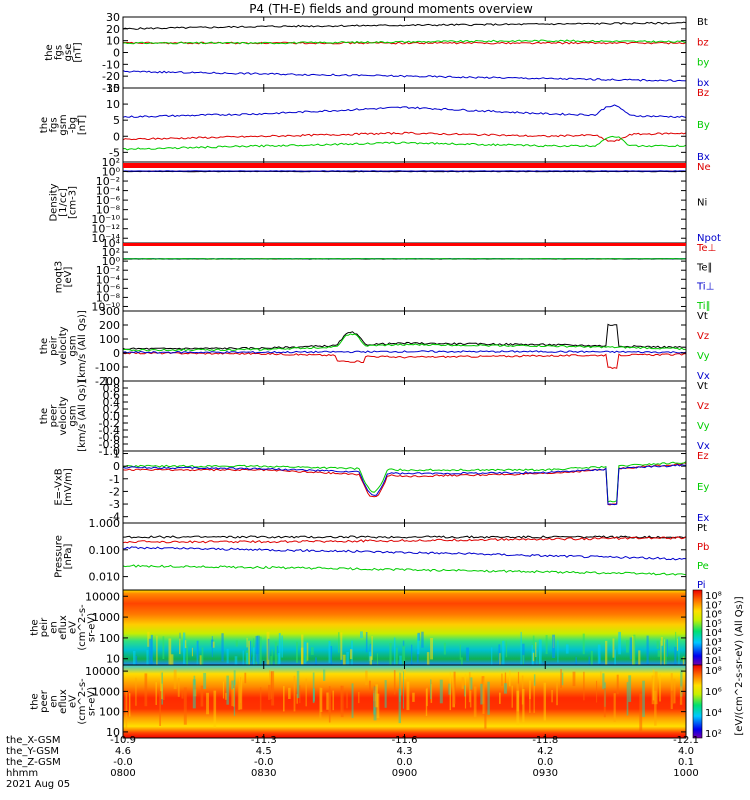 This screenshot has height=800, width=750. I want to click on y-axis-label-line: velocity, so click(63, 415).